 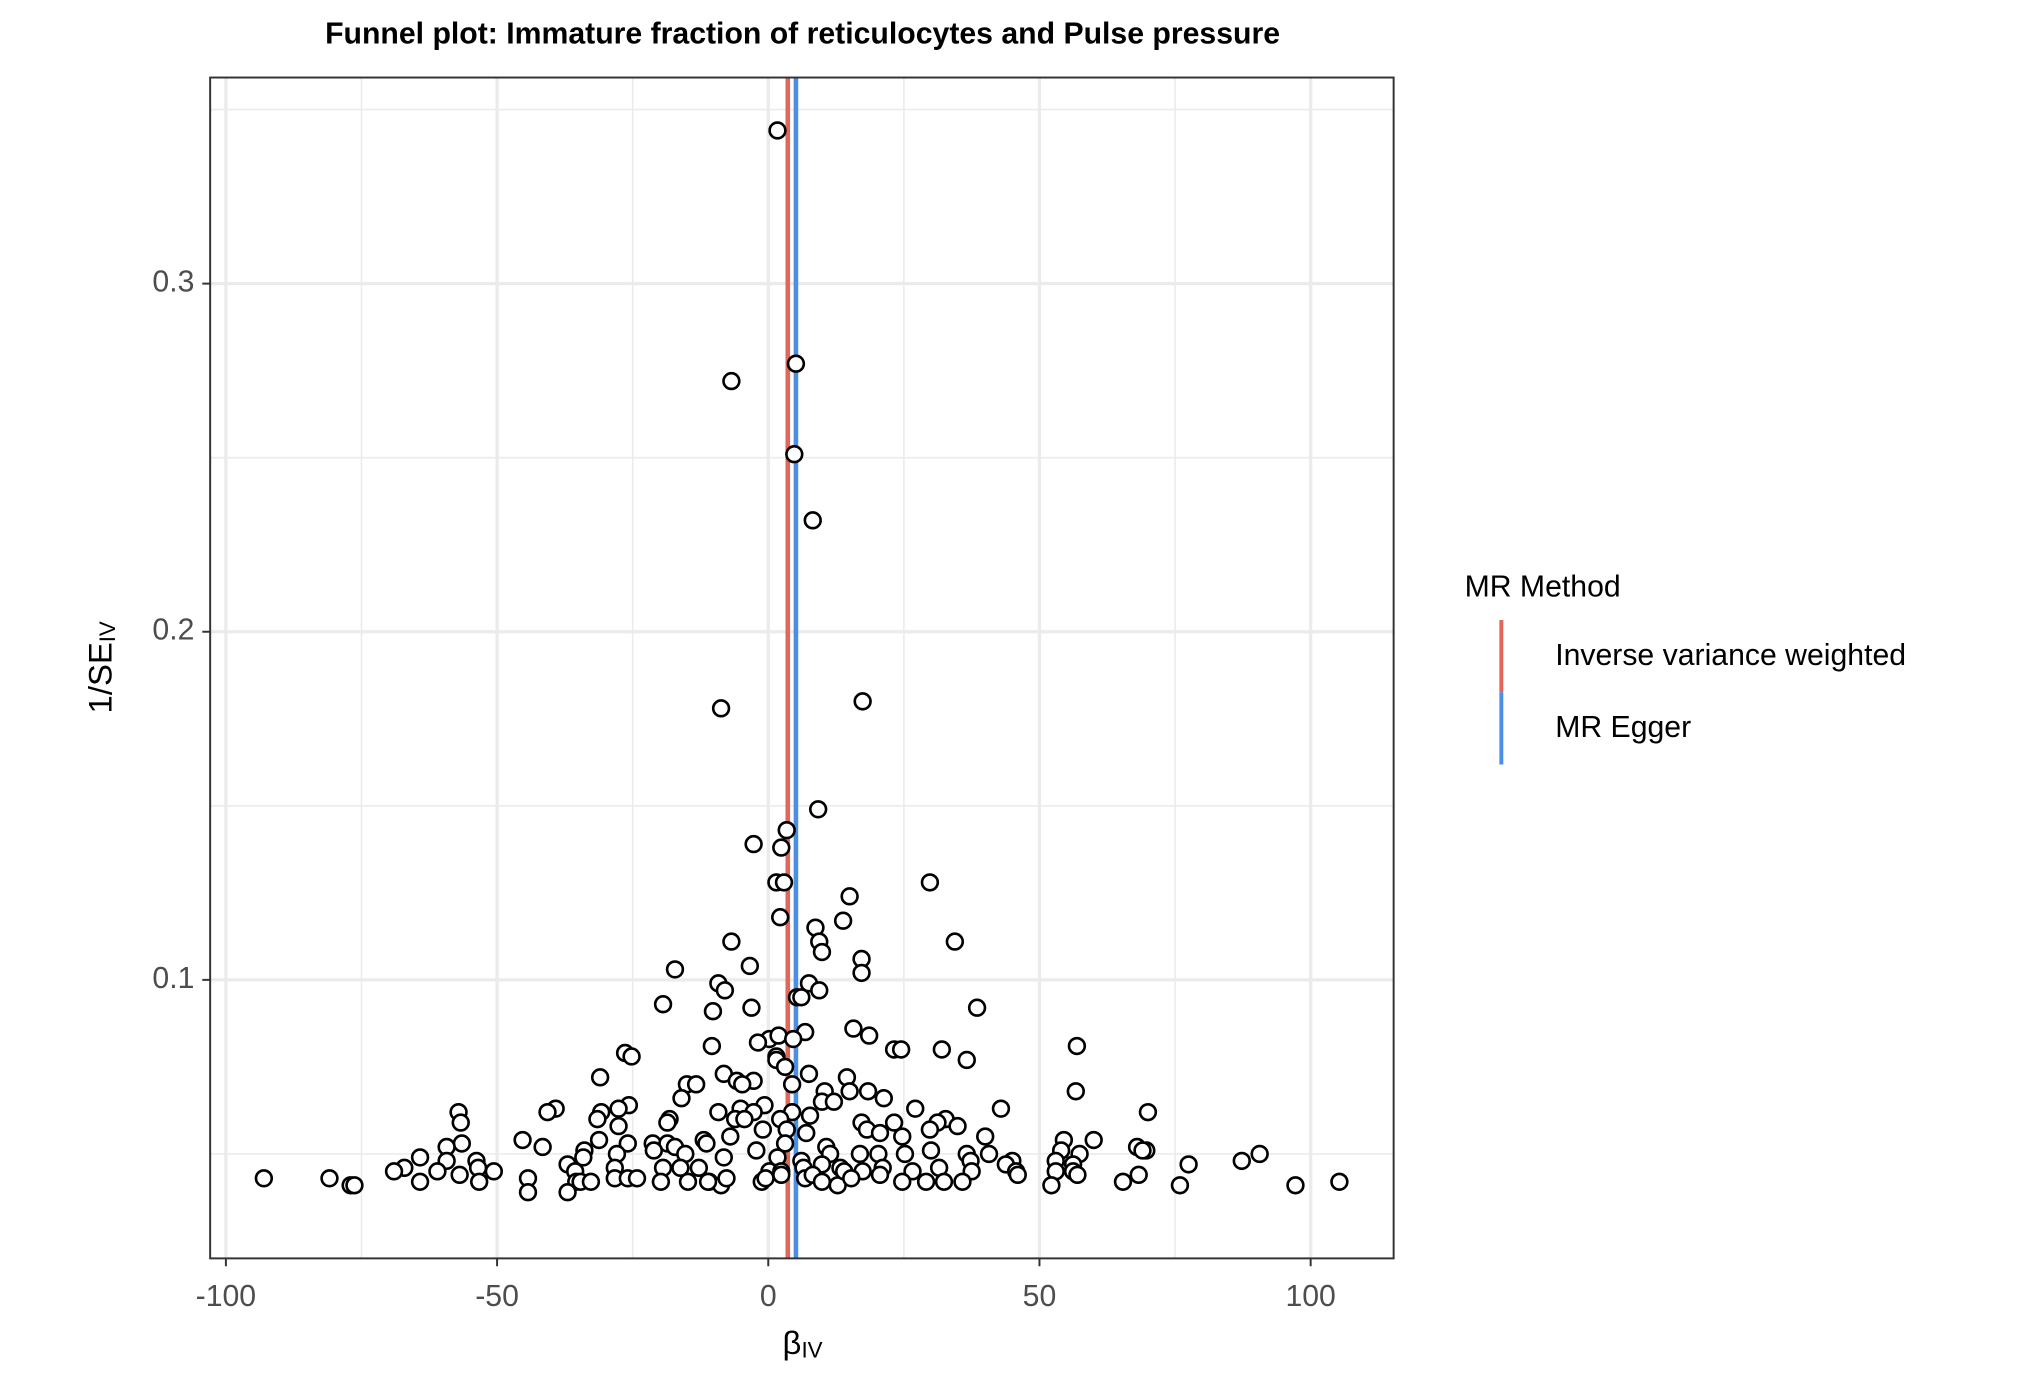 What do you see at coordinates (100, 667) in the screenshot?
I see `y-axis-label: 1/SEIV` at bounding box center [100, 667].